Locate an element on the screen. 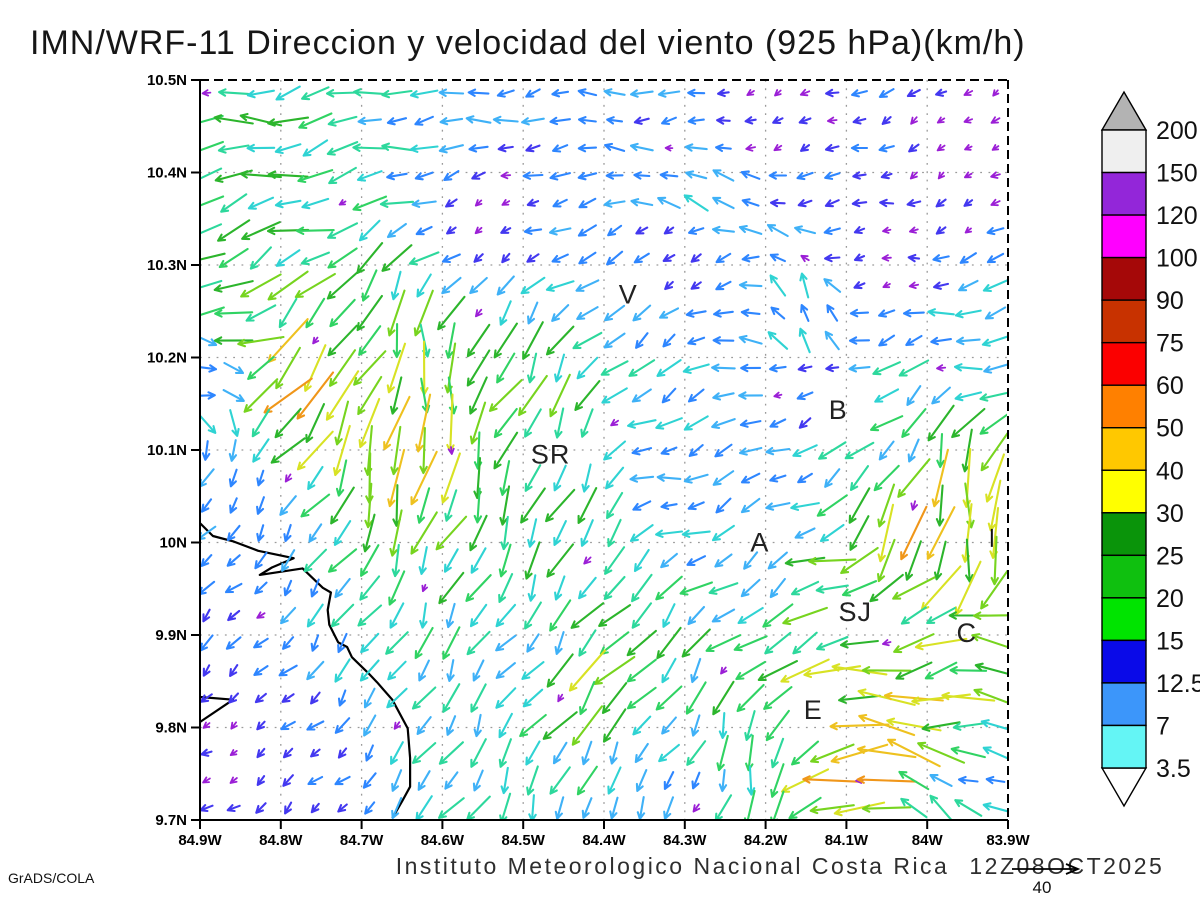 This screenshot has height=900, width=1200. x-tick-label: 84.8W is located at coordinates (281, 840).